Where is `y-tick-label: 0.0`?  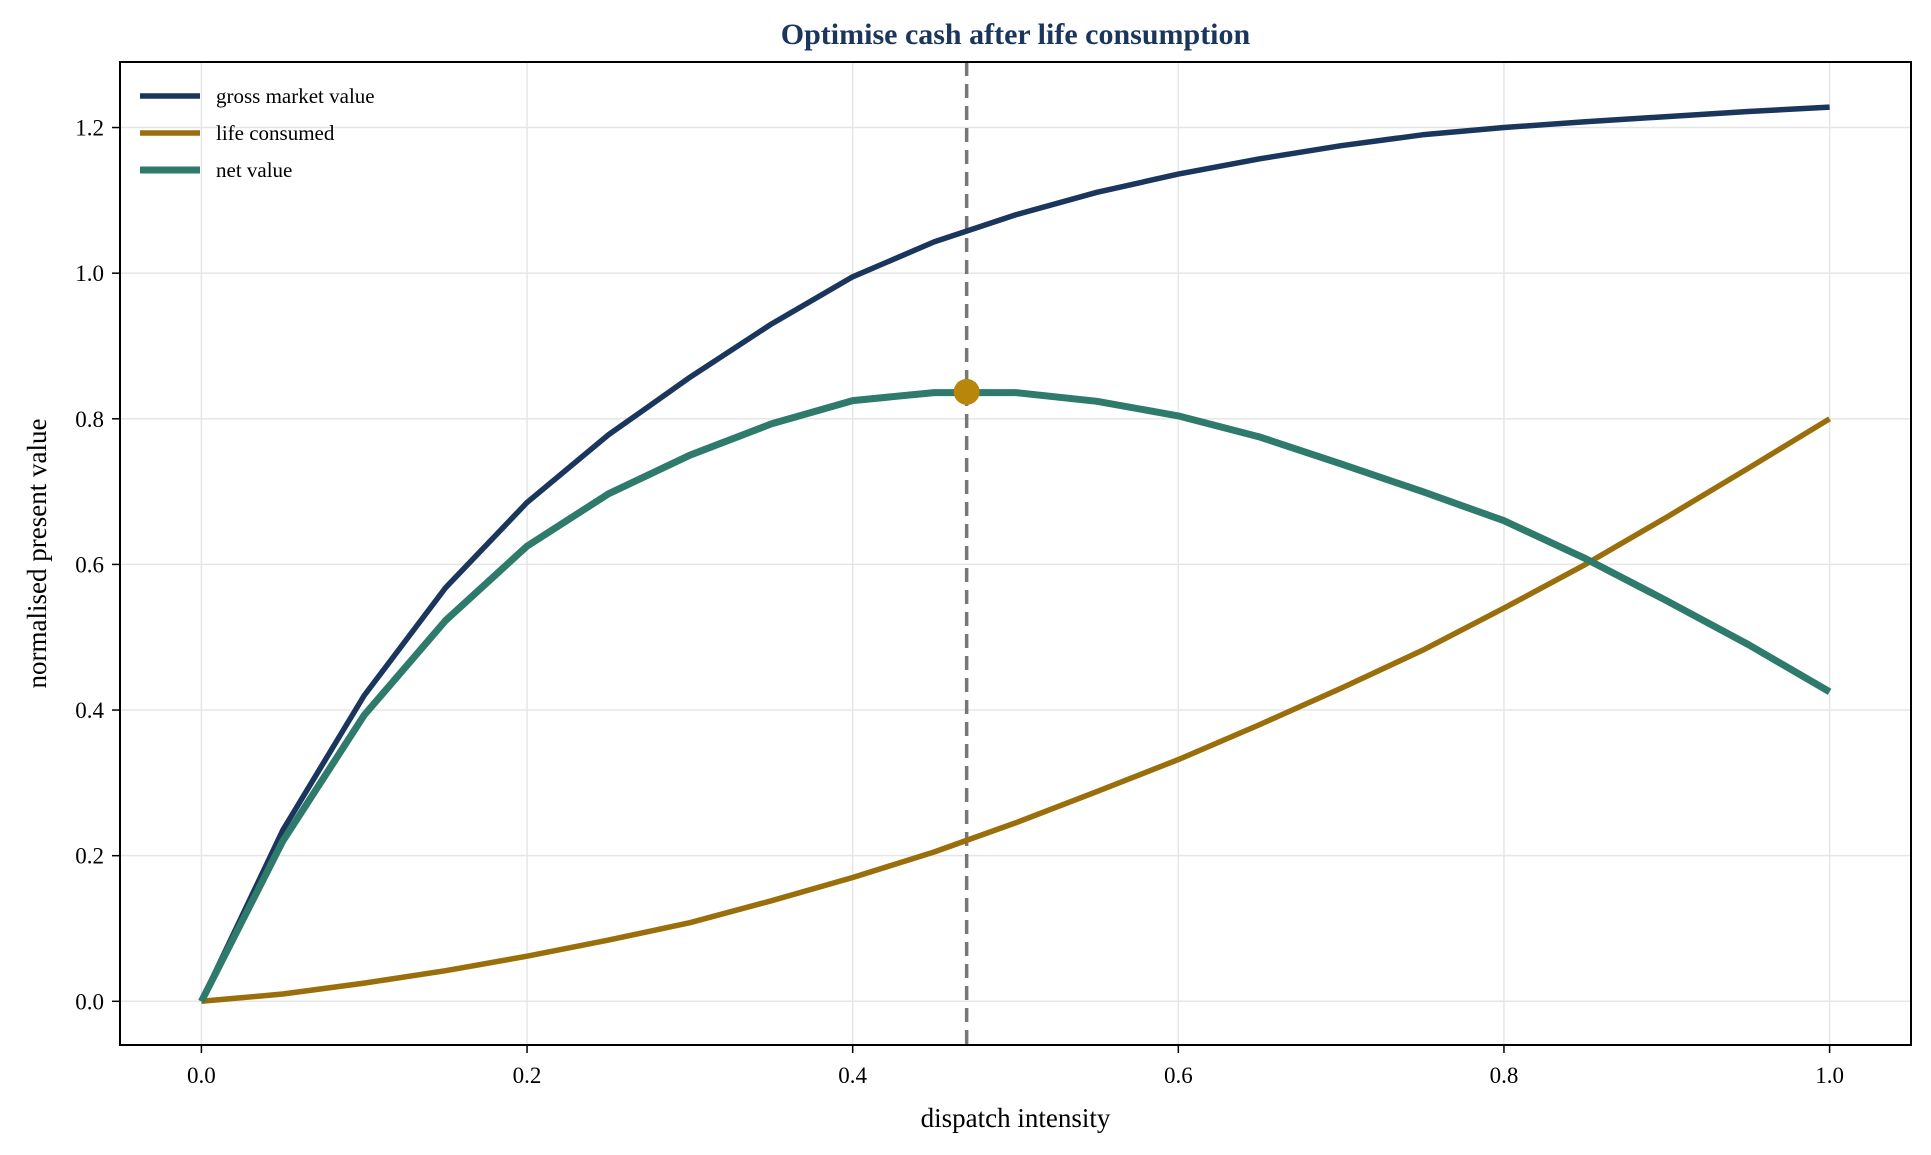
y-tick-label: 0.0 is located at coordinates (89, 1001).